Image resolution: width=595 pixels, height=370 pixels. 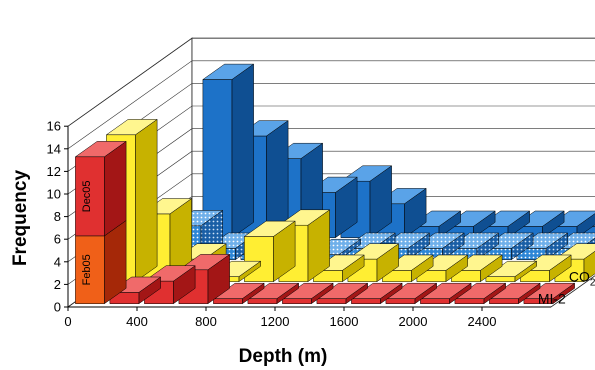 What do you see at coordinates (283, 356) in the screenshot?
I see `x-axis-label: Depth (m)` at bounding box center [283, 356].